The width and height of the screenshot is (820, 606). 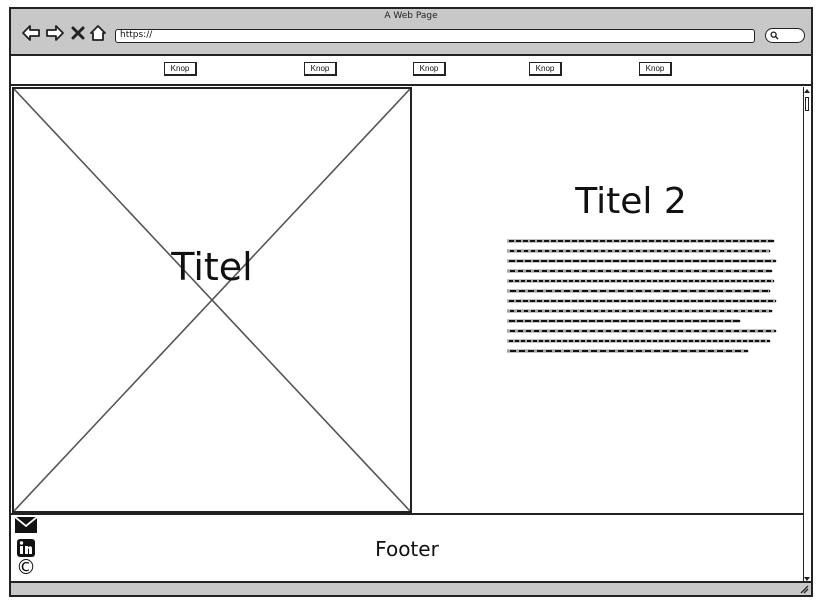 What do you see at coordinates (435, 36) in the screenshot?
I see `address-bar: https://` at bounding box center [435, 36].